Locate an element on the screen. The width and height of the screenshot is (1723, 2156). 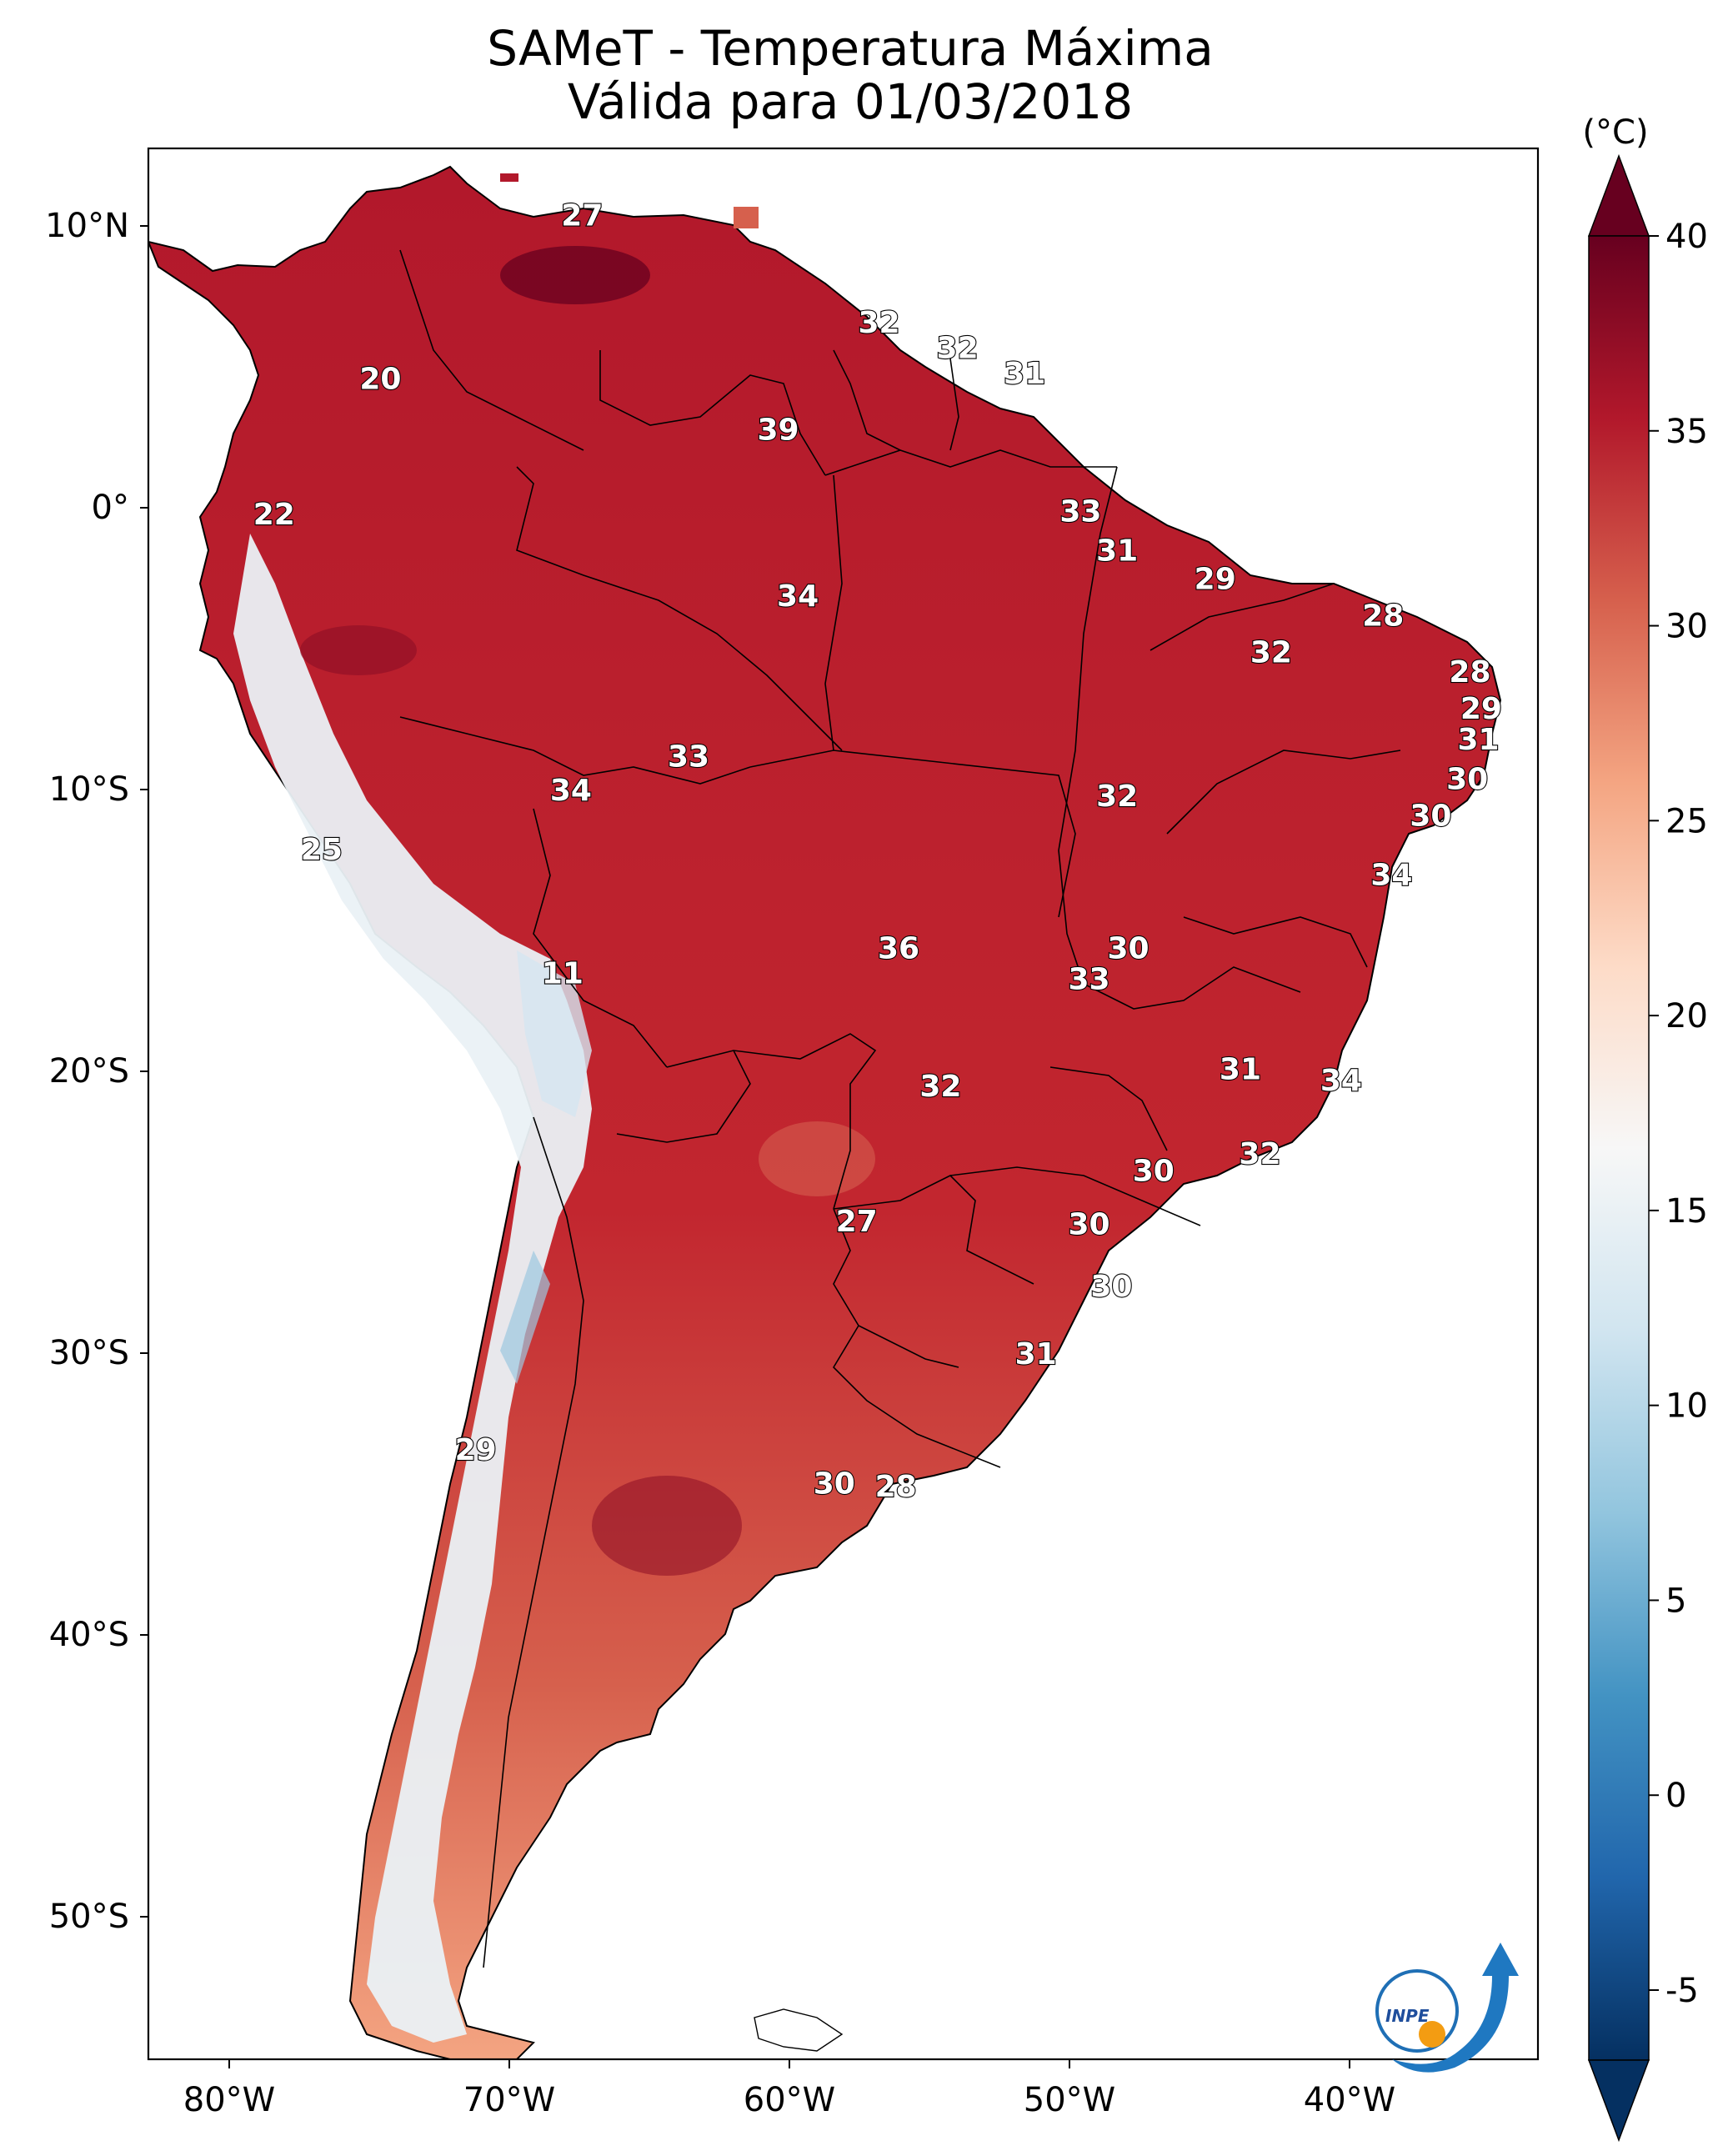
warm-spot-chaco is located at coordinates (817, 1159).